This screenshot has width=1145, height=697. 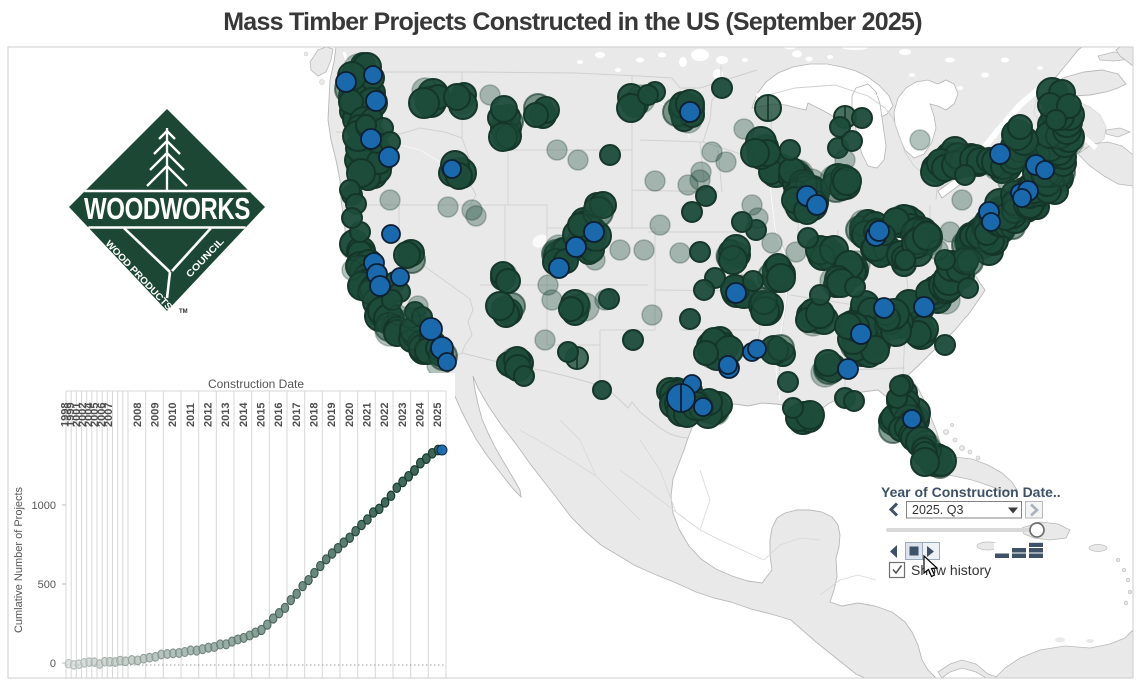 I want to click on svg-text: 2017, so click(x=297, y=415).